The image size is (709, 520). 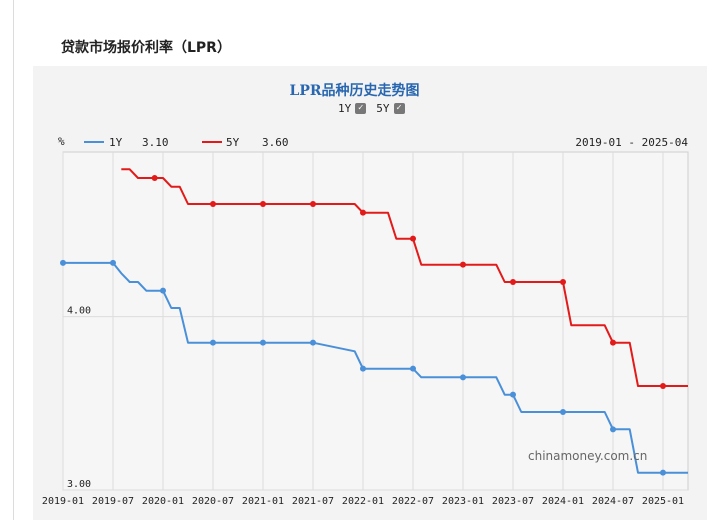 What do you see at coordinates (313, 501) in the screenshot?
I see `x-tick-label: 2021-07` at bounding box center [313, 501].